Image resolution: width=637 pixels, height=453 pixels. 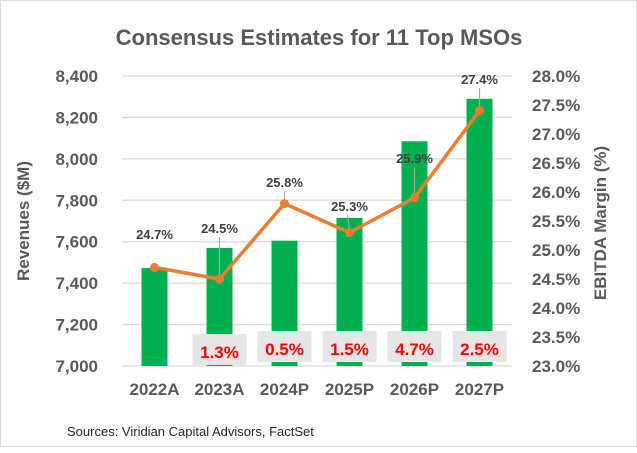 What do you see at coordinates (154, 234) in the screenshot?
I see `line-data-label: 24.7%` at bounding box center [154, 234].